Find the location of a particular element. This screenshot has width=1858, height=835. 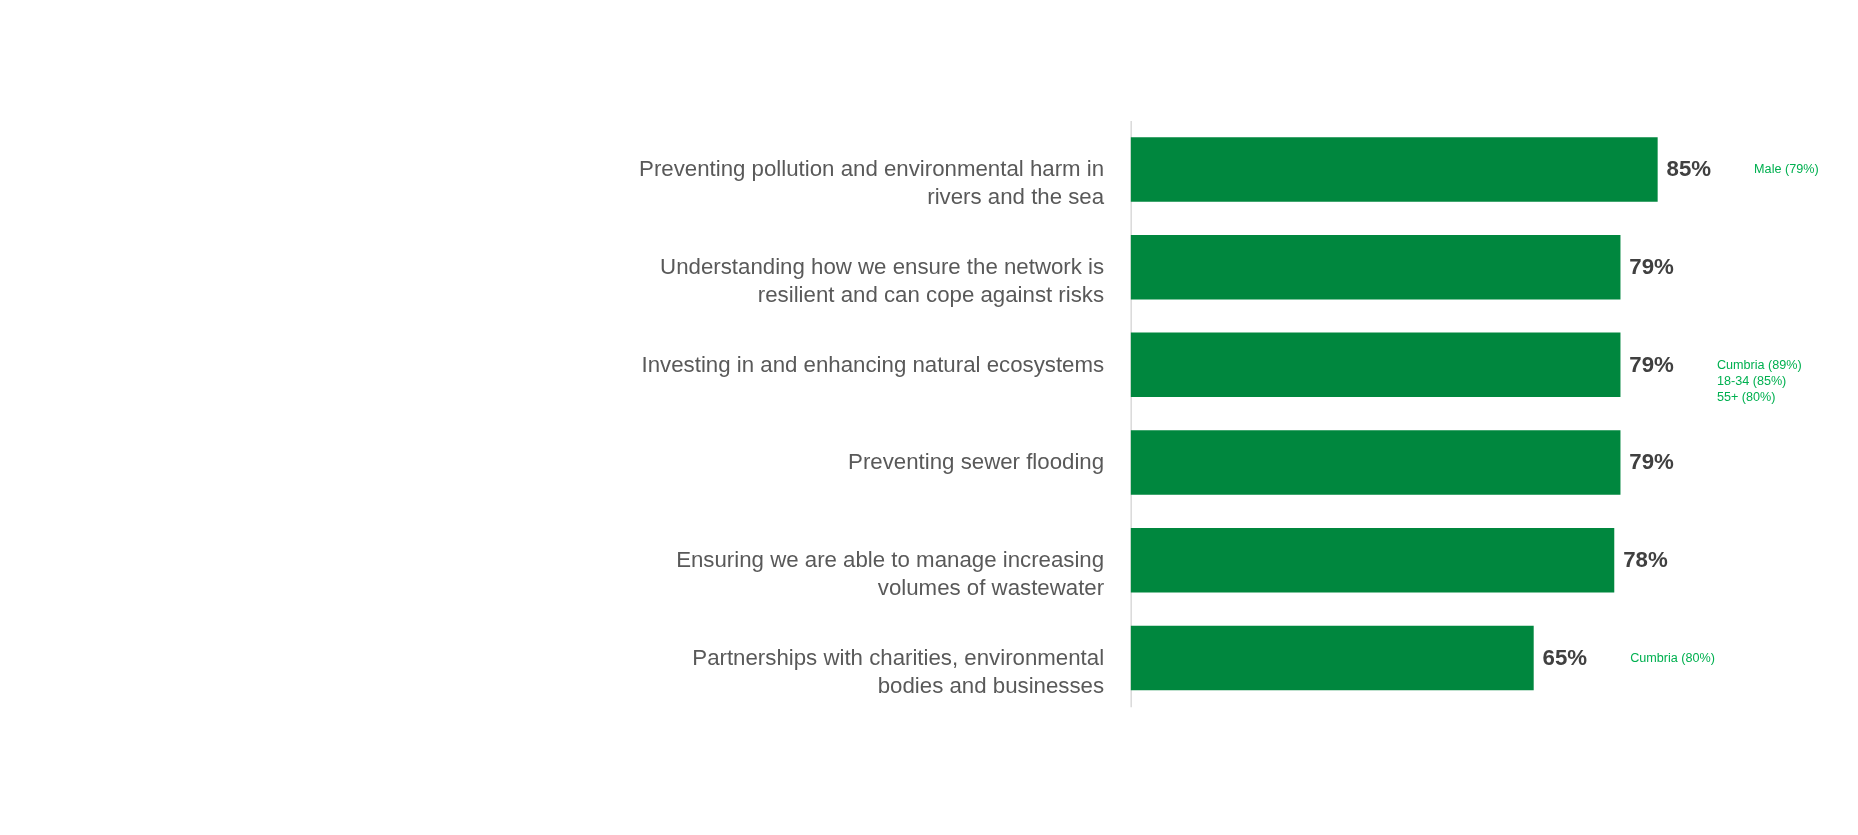

y-tick-label: Understanding how we ensure the network is resilient and can cope against risks is located at coordinates (882, 280).